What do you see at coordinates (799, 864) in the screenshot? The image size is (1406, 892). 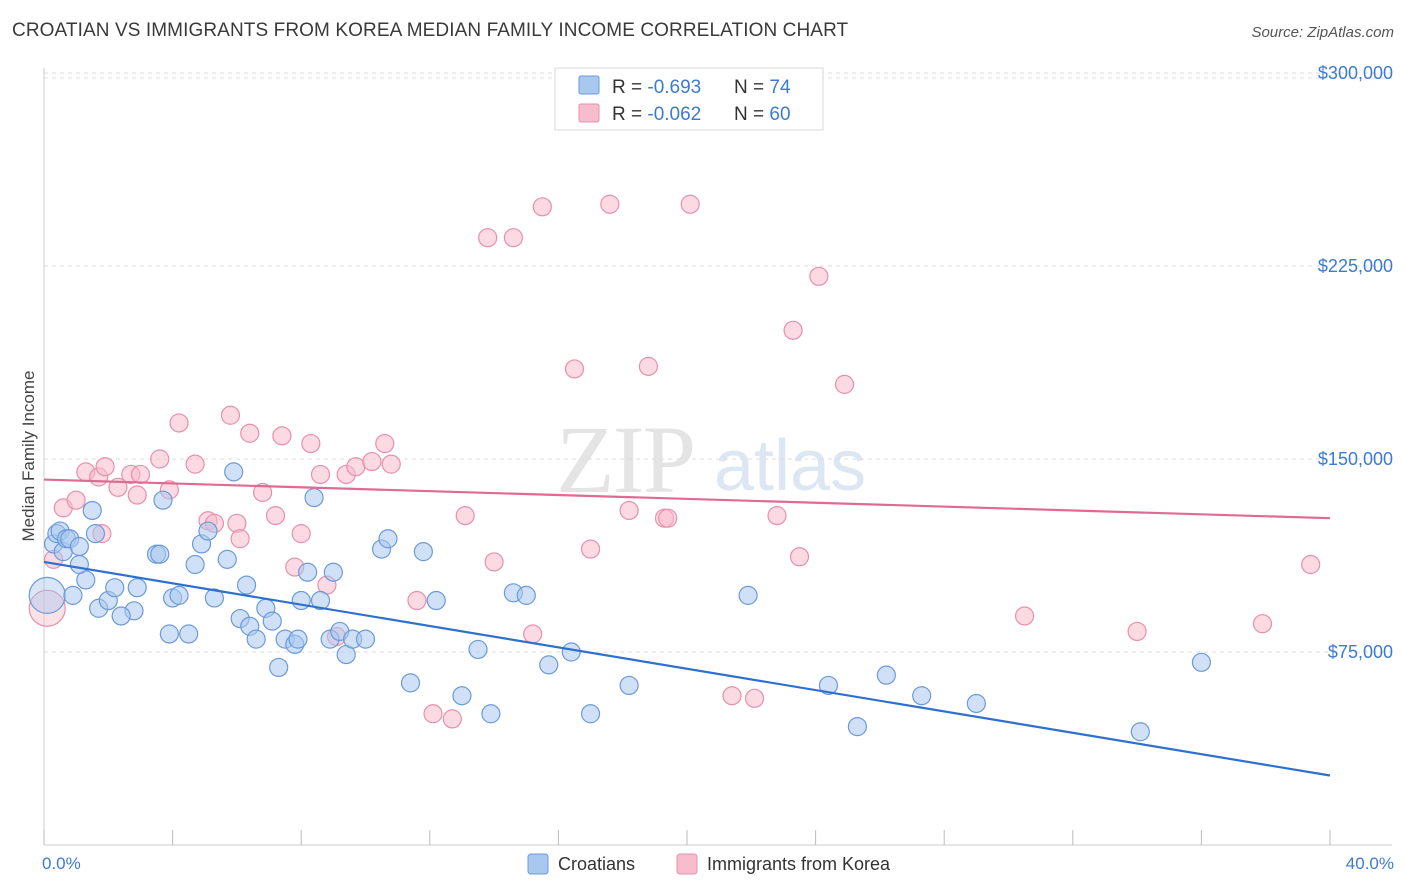 I see `legend-label-korea: Immigrants from Korea` at bounding box center [799, 864].